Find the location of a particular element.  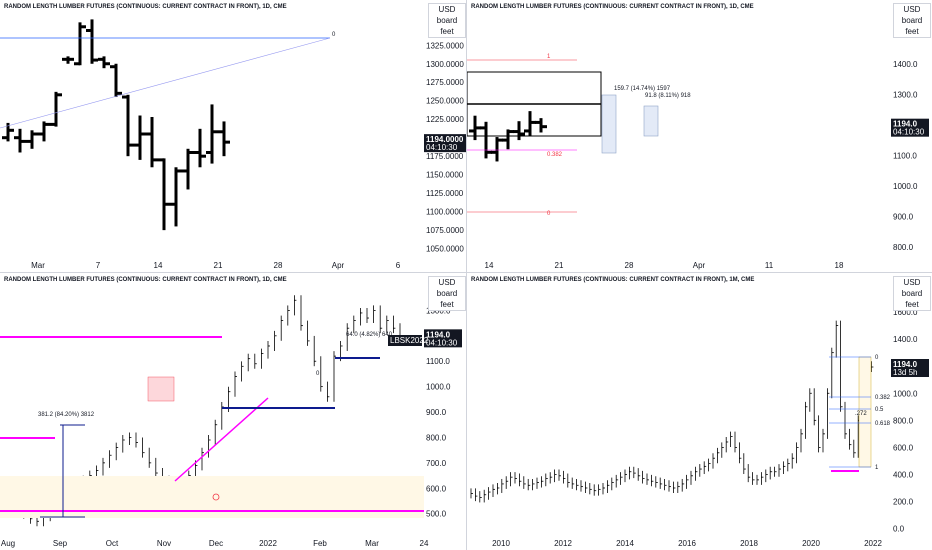

y-tick-label: 0.0 is located at coordinates (899, 529).